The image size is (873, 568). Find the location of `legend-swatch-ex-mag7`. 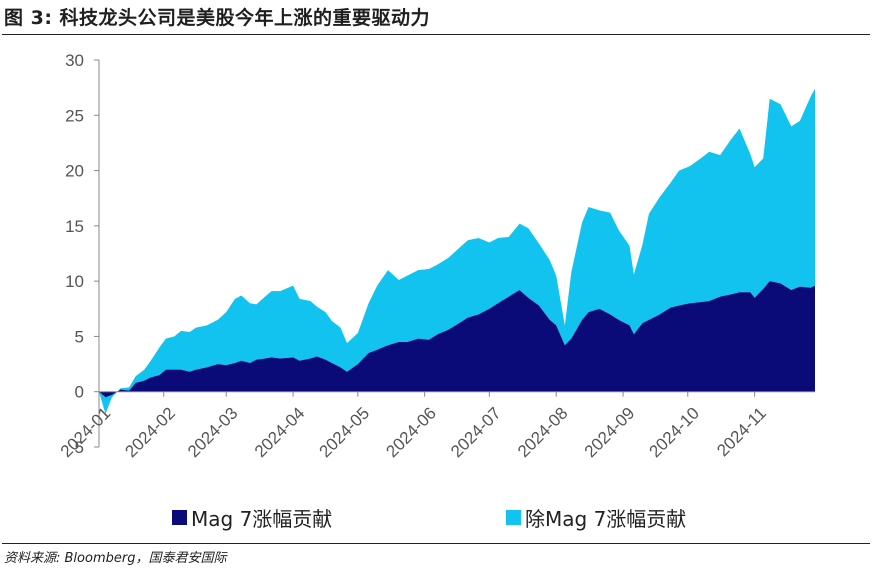

legend-swatch-ex-mag7 is located at coordinates (513, 517).